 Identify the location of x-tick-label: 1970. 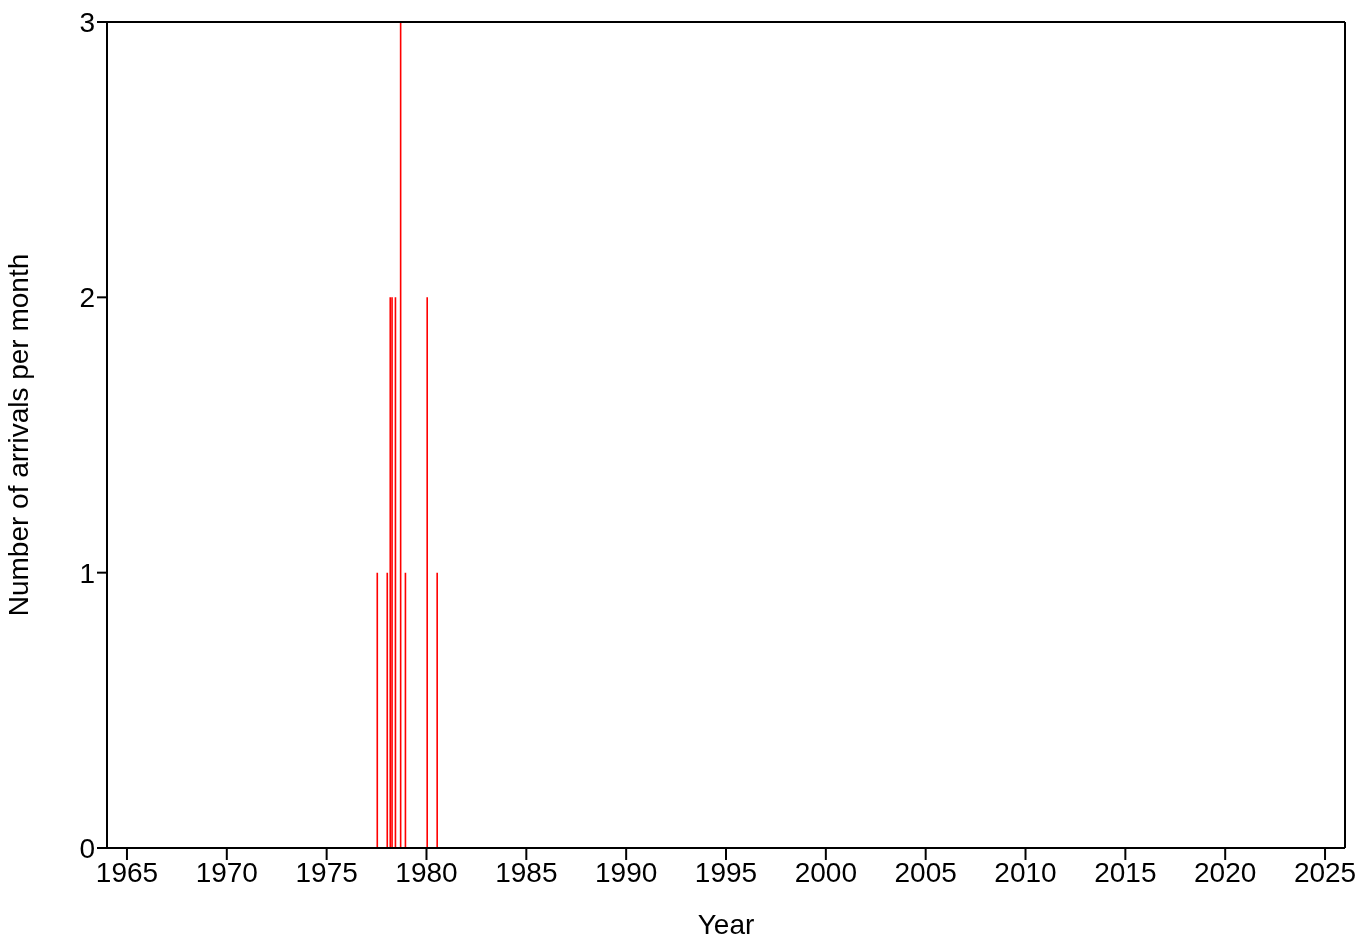
(226, 872).